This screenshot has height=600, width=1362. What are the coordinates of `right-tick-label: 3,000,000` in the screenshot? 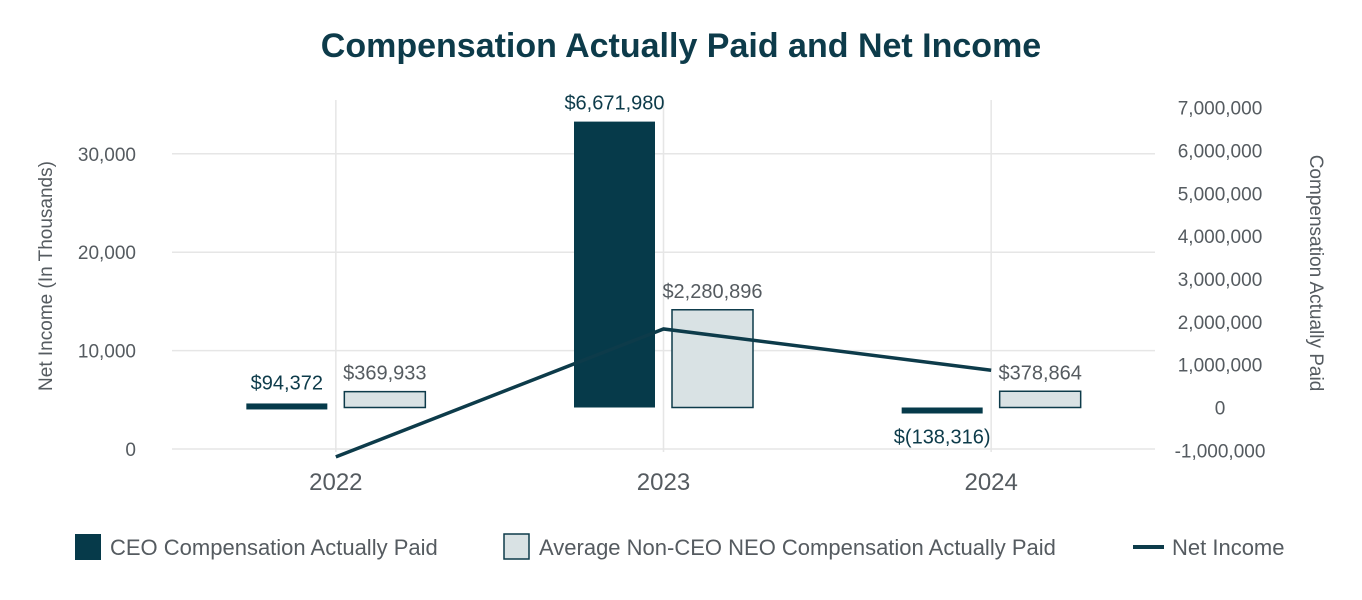 It's located at (1220, 280).